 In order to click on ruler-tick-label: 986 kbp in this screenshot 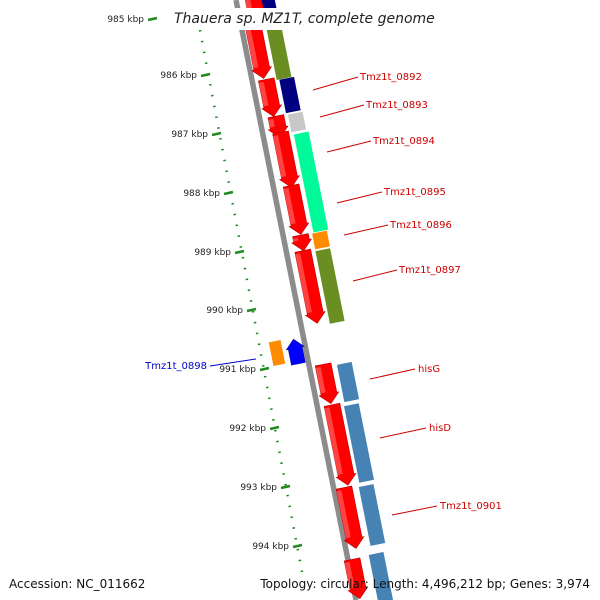, I will do `click(178, 76)`.